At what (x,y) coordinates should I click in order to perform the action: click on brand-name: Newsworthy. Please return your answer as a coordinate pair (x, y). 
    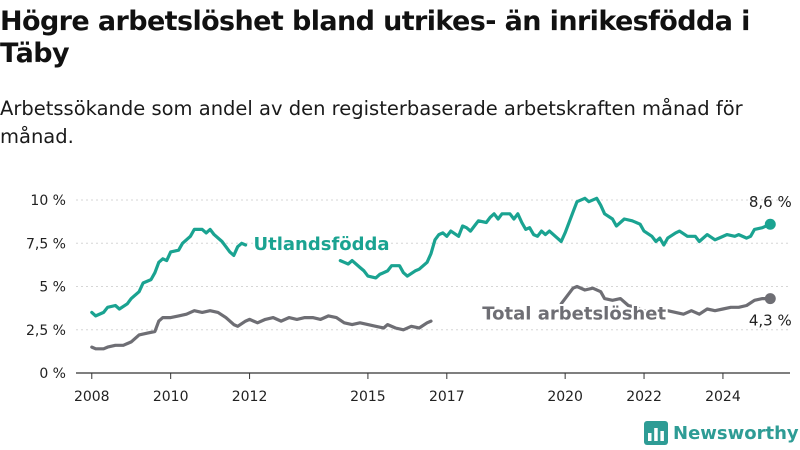
    Looking at the image, I should click on (736, 433).